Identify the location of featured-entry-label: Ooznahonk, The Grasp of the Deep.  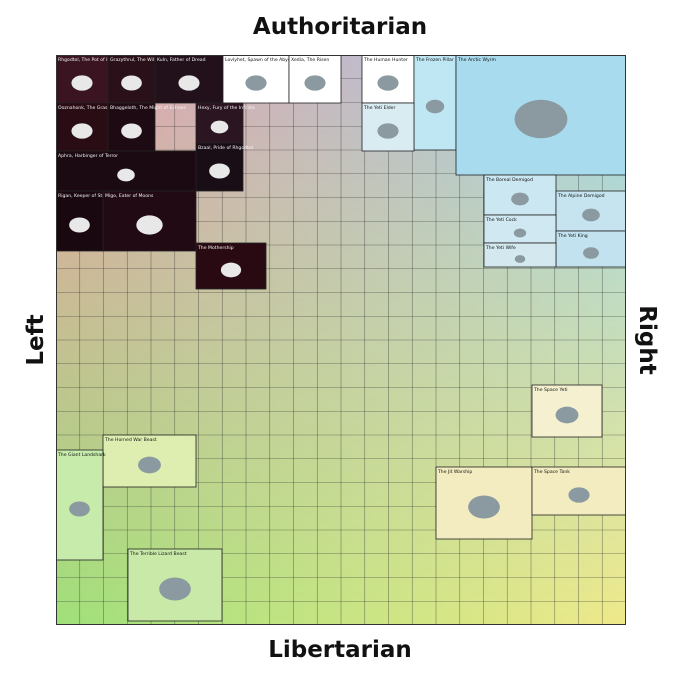
(98, 108).